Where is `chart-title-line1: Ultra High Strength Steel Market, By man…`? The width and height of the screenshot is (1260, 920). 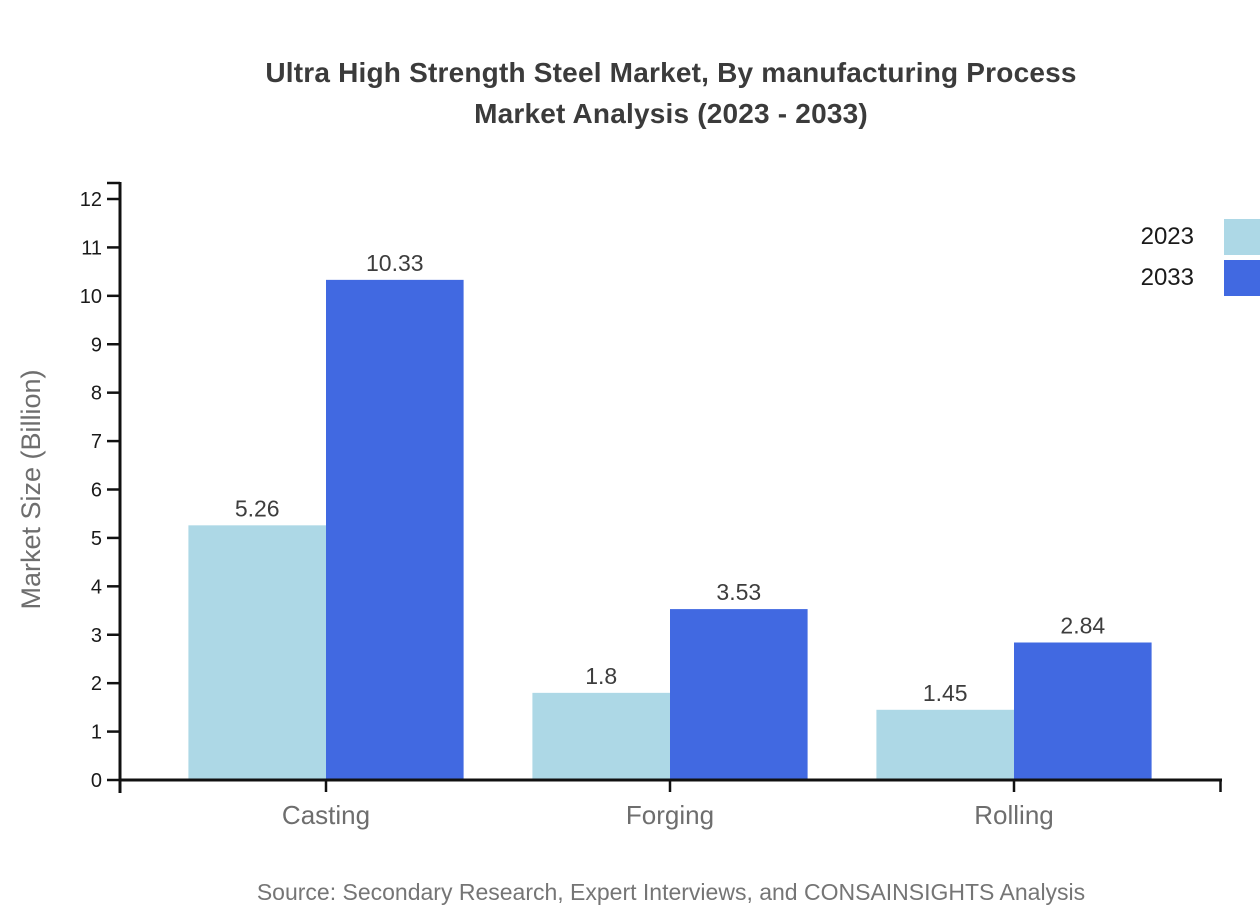
chart-title-line1: Ultra High Strength Steel Market, By man… is located at coordinates (671, 72).